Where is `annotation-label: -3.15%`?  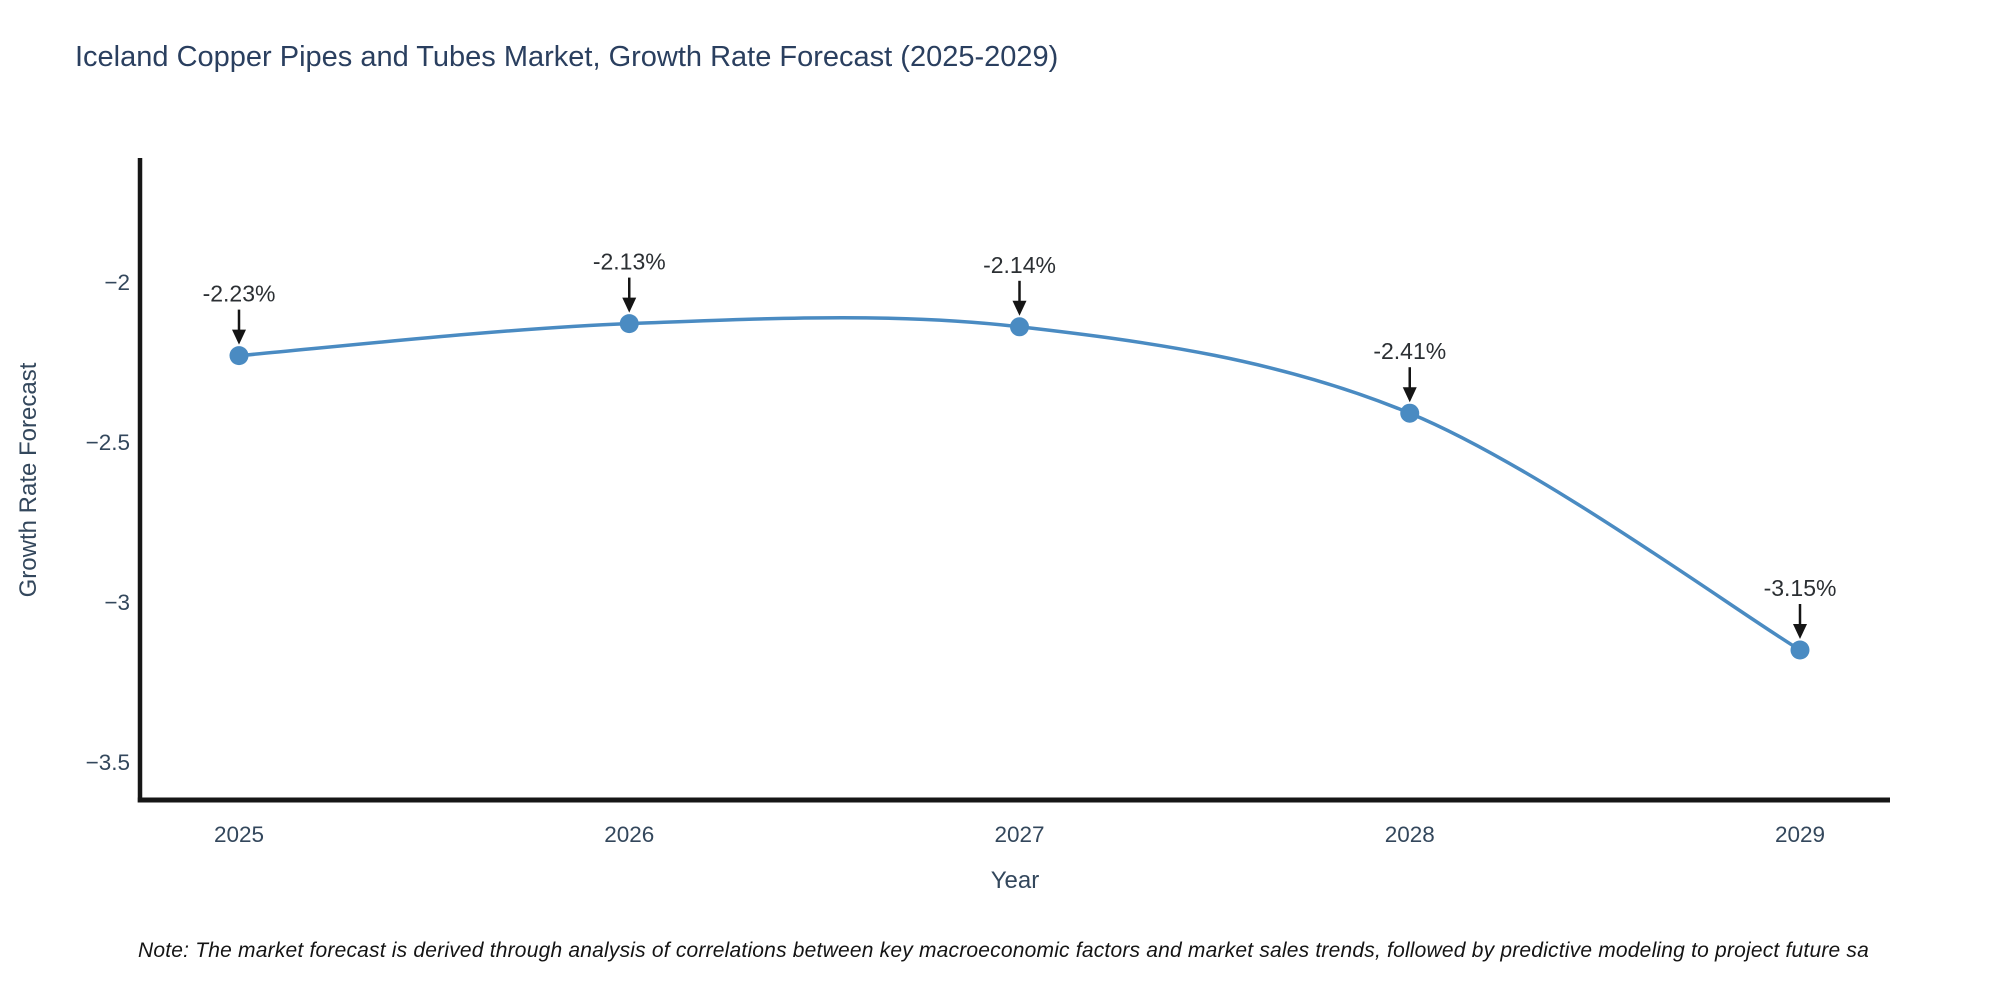 annotation-label: -3.15% is located at coordinates (1800, 588).